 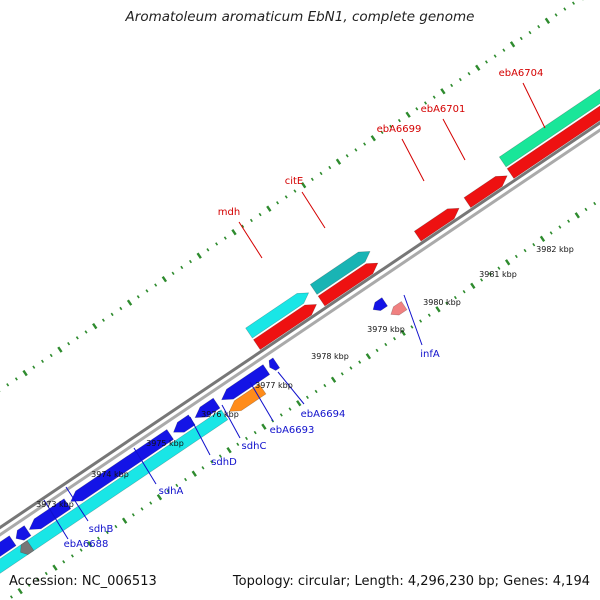 What do you see at coordinates (55, 504) in the screenshot?
I see `scale-label: 3973 kbp` at bounding box center [55, 504].